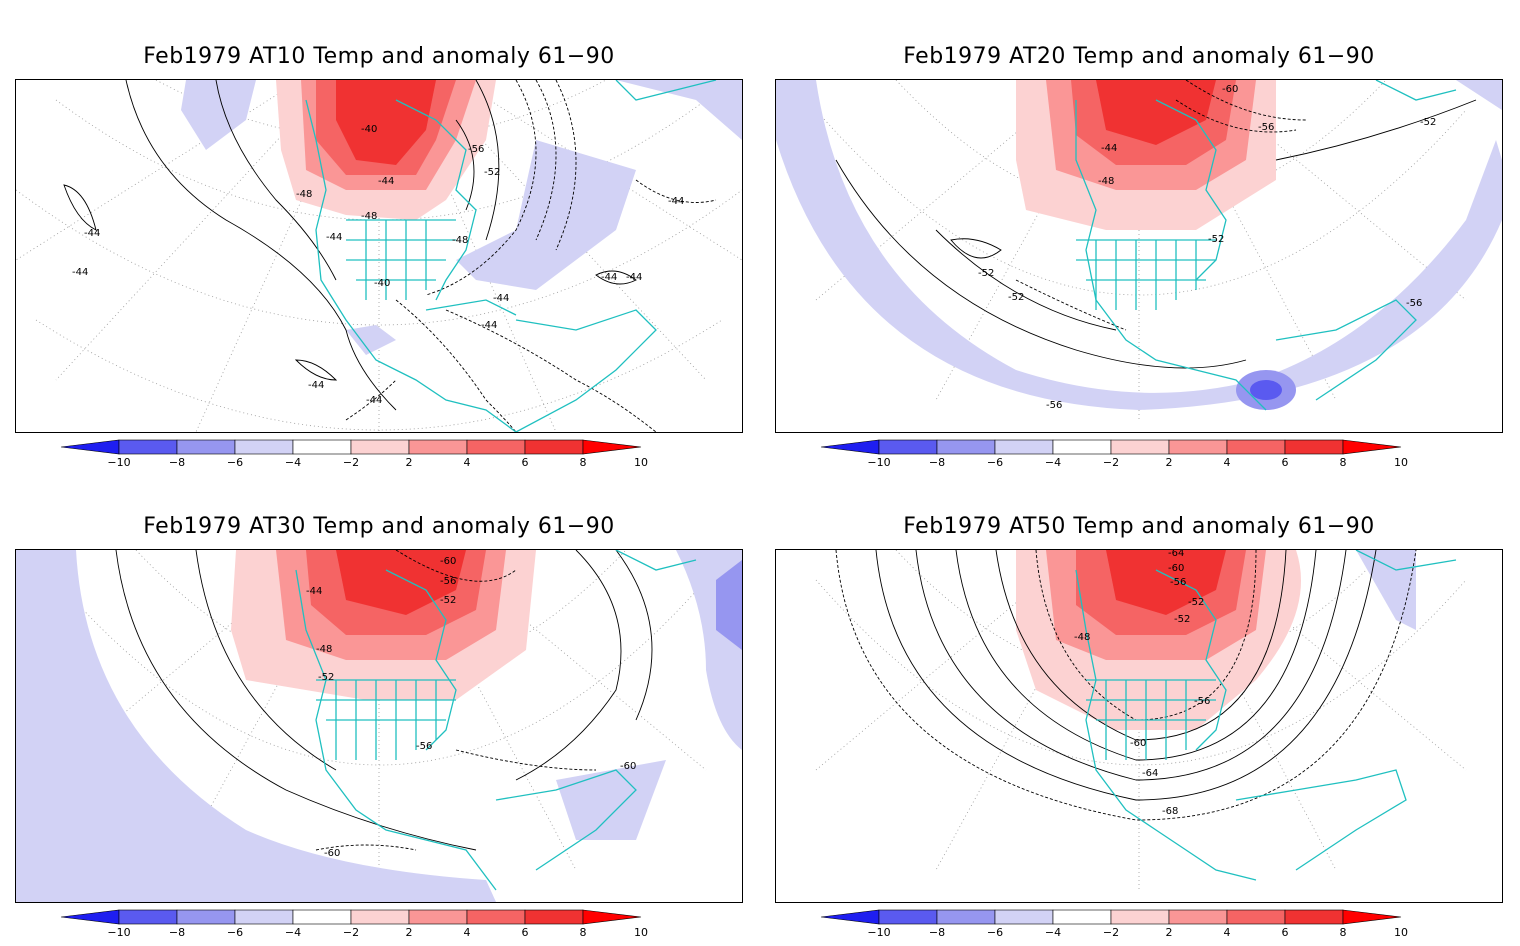 The image size is (1520, 946). Describe the element at coordinates (379, 56) in the screenshot. I see `panel-title: Feb1979 AT10 Temp and anomaly 61−90` at that location.